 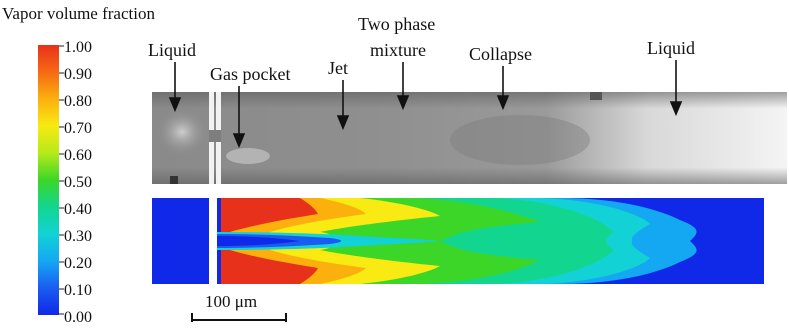 I want to click on label-collapse: Collapse, so click(x=500, y=54).